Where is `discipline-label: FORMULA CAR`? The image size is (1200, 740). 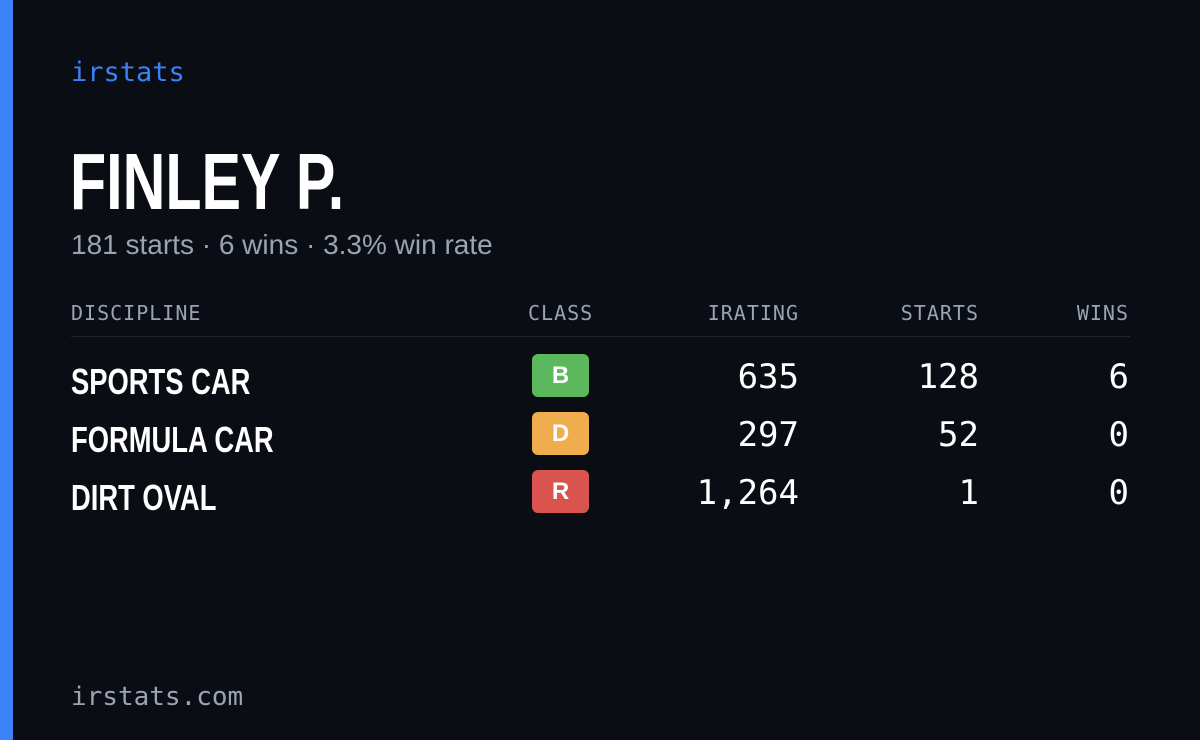
discipline-label: FORMULA CAR is located at coordinates (172, 439).